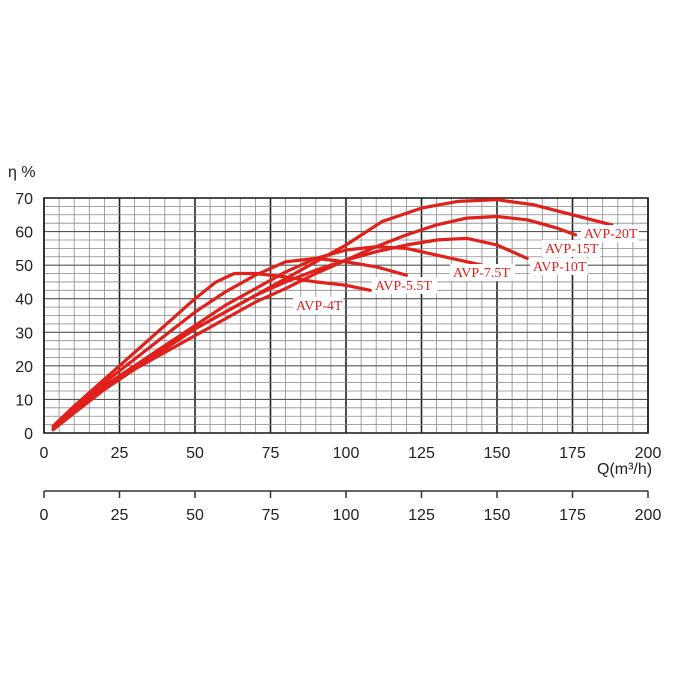 This screenshot has height=700, width=700. I want to click on series-label-avp-15t: AVP-15T, so click(572, 249).